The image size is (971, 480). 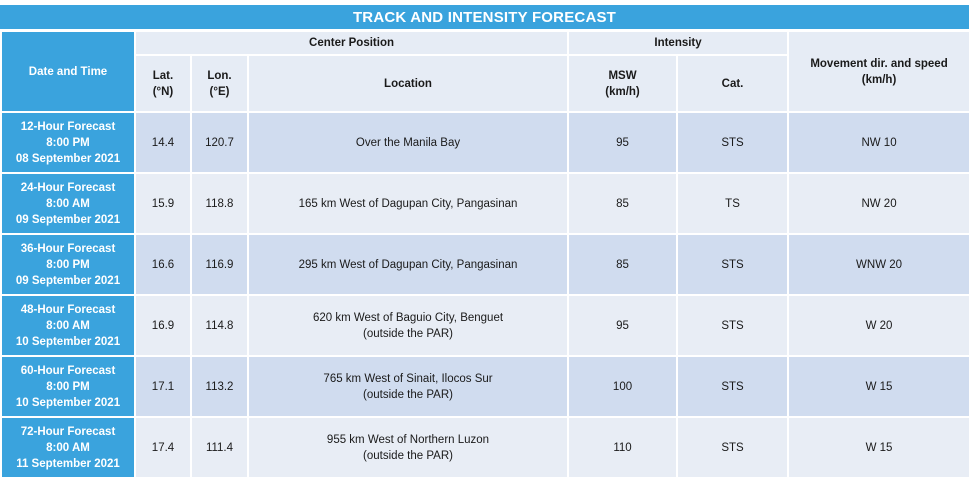 I want to click on header-lon-line1: Lon., so click(x=219, y=75).